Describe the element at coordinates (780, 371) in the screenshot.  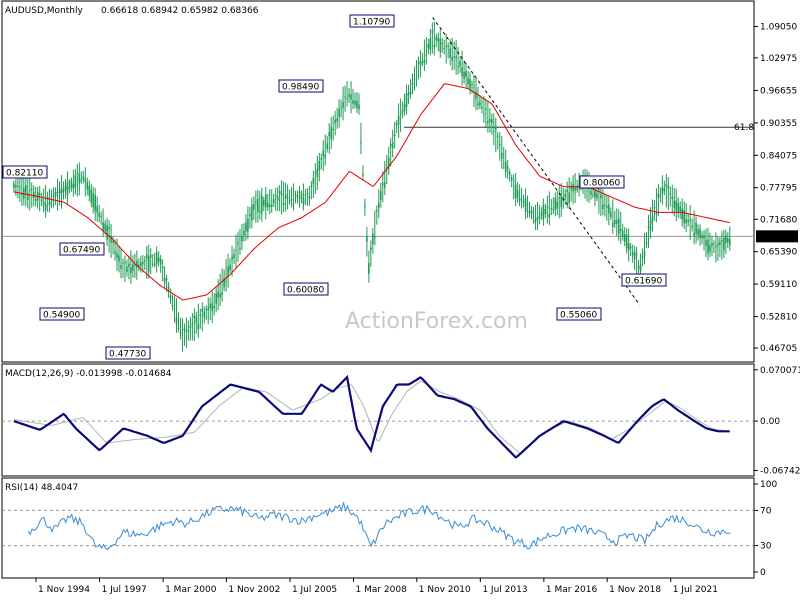
I see `macd-axis-tick-label: 0.070071` at that location.